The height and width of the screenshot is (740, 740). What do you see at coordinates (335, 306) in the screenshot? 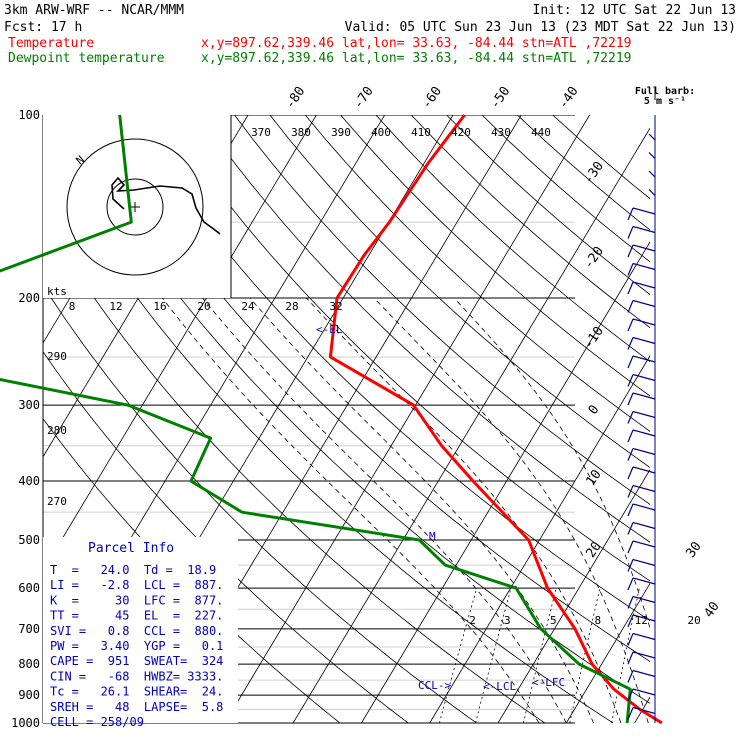
I see `hodograph-speed-label: 32` at bounding box center [335, 306].